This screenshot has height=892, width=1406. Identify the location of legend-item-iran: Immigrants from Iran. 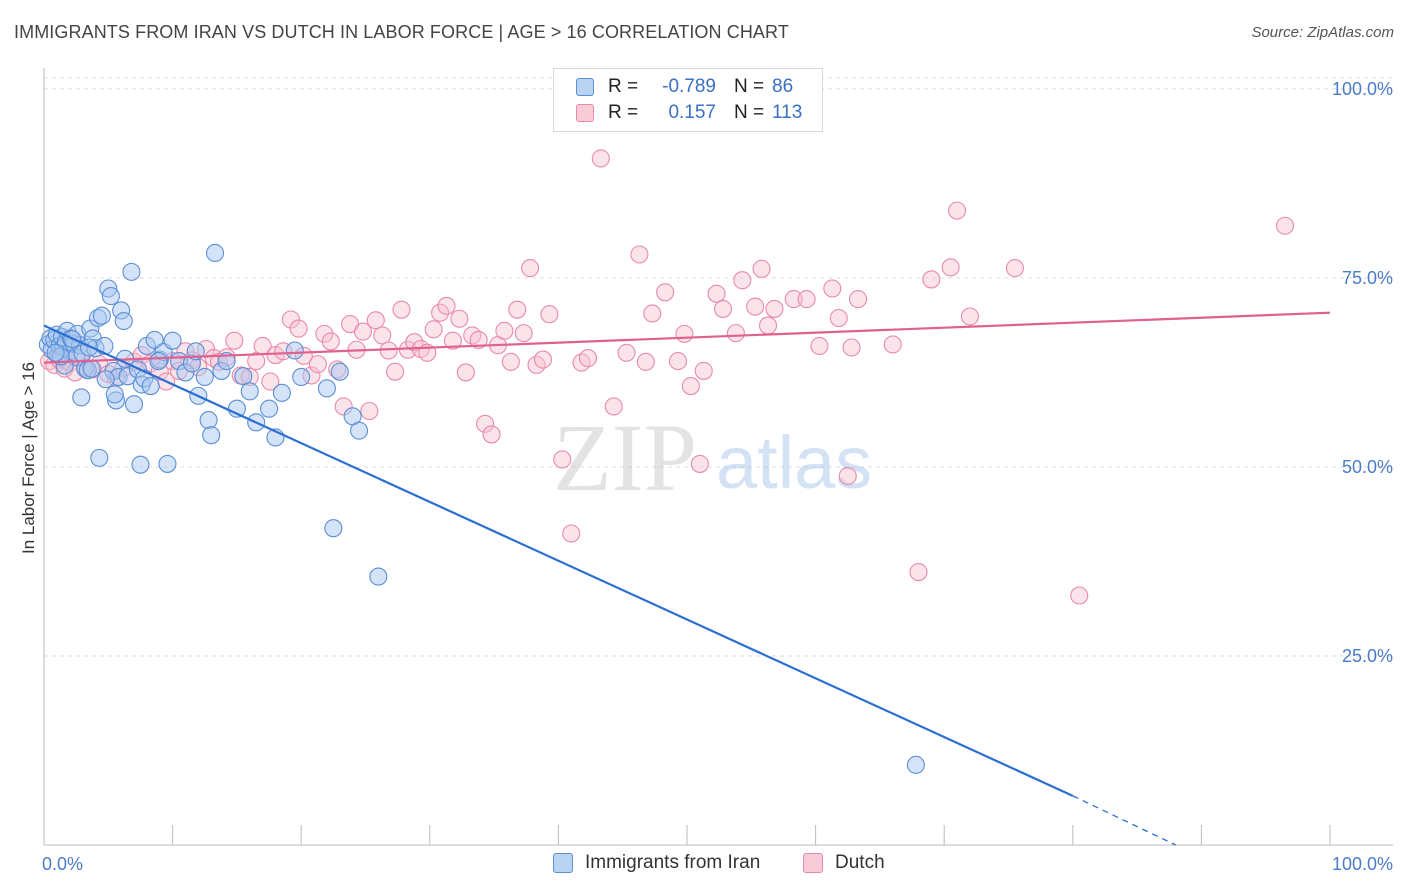
(656, 863).